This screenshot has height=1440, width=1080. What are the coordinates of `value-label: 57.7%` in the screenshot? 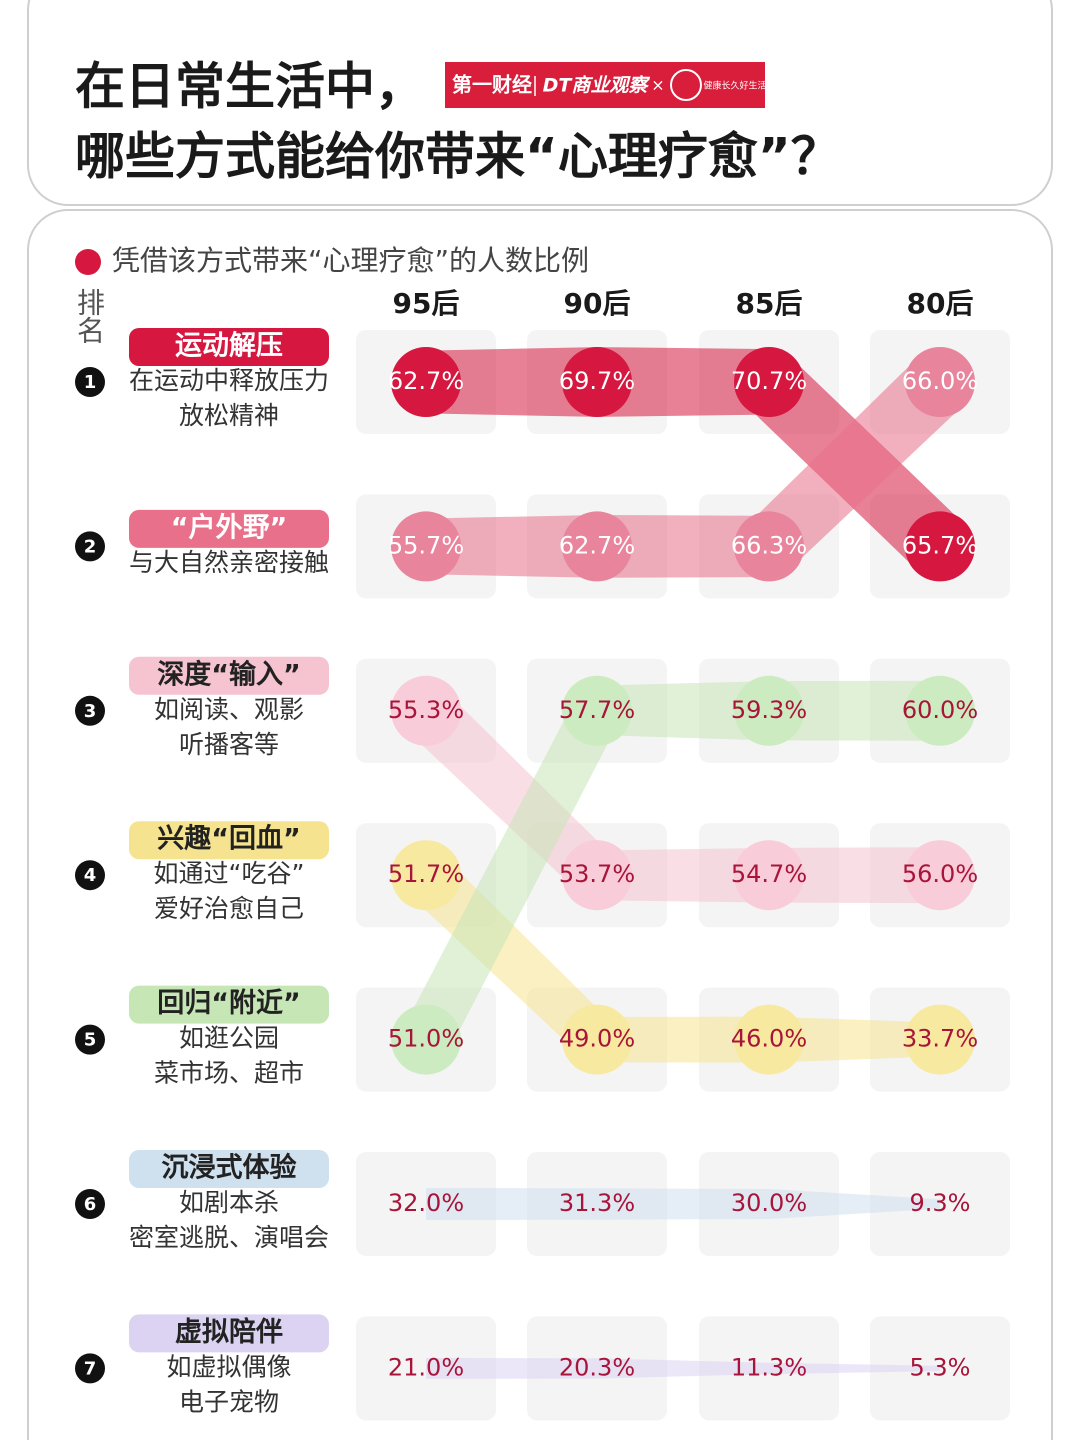 It's located at (597, 710).